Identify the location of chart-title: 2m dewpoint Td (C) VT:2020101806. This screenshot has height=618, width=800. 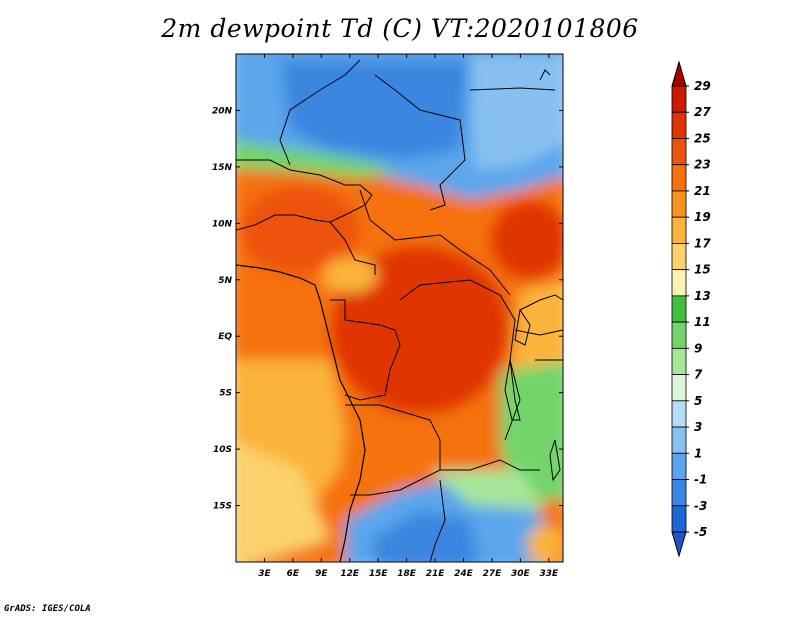
(400, 28).